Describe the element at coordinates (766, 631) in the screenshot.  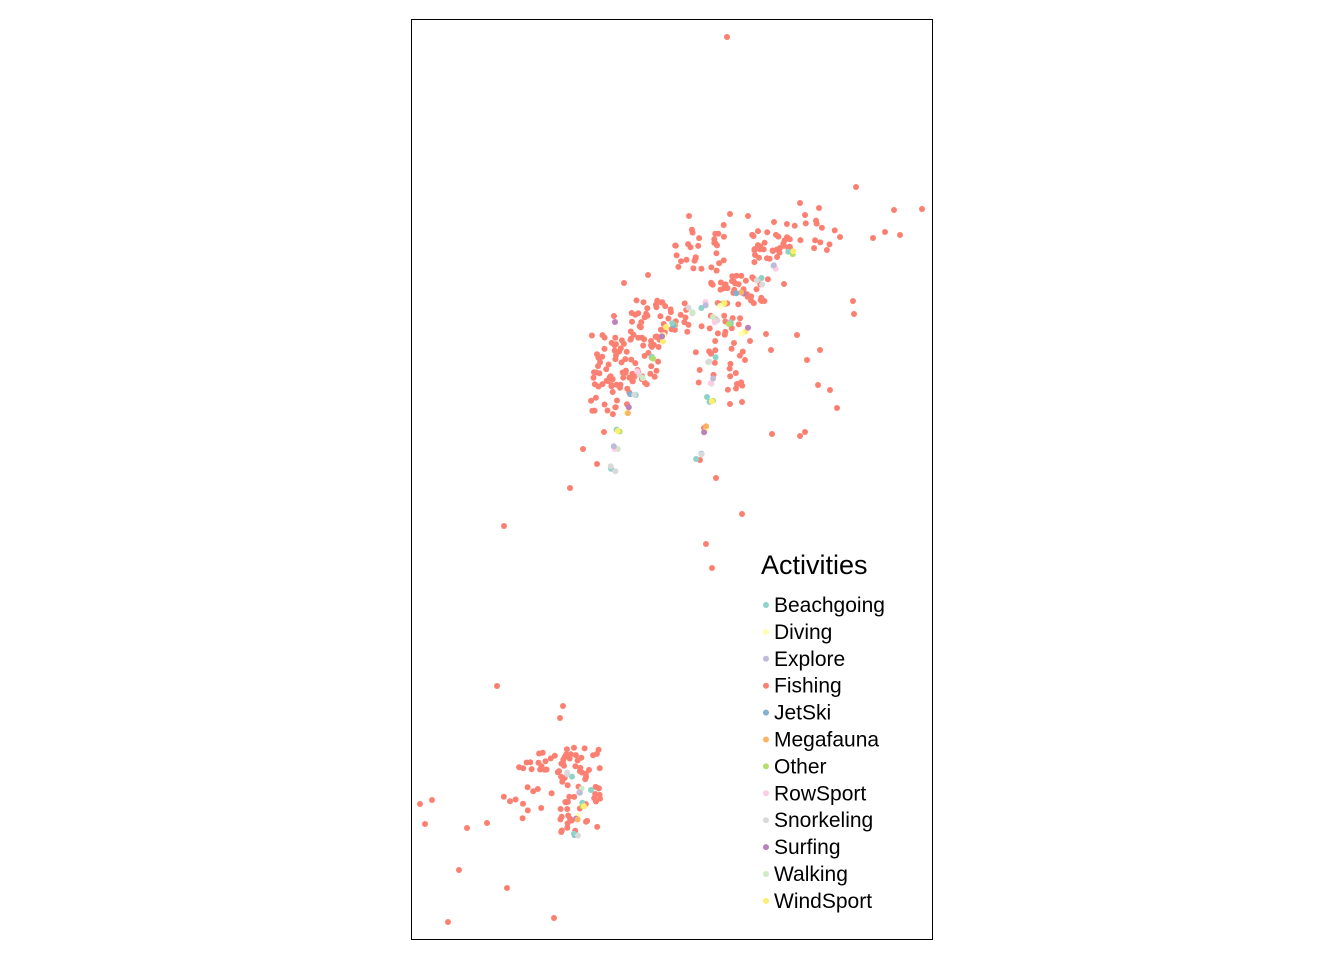
I see `legend-swatch-diving` at that location.